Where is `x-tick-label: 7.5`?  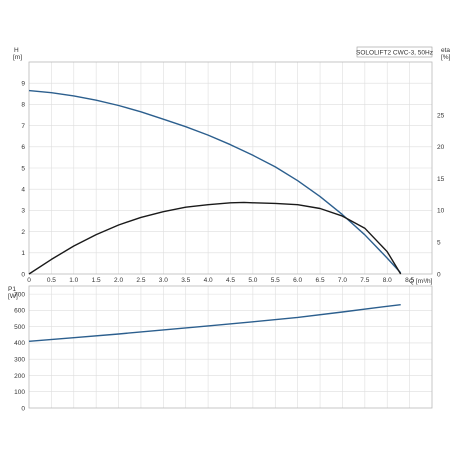 x-tick-label: 7.5 is located at coordinates (364, 280).